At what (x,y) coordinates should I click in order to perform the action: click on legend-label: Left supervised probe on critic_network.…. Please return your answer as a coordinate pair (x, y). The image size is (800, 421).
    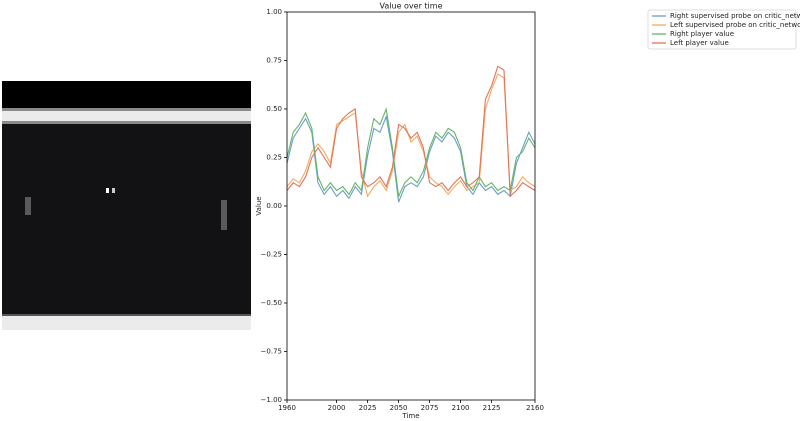
    Looking at the image, I should click on (735, 25).